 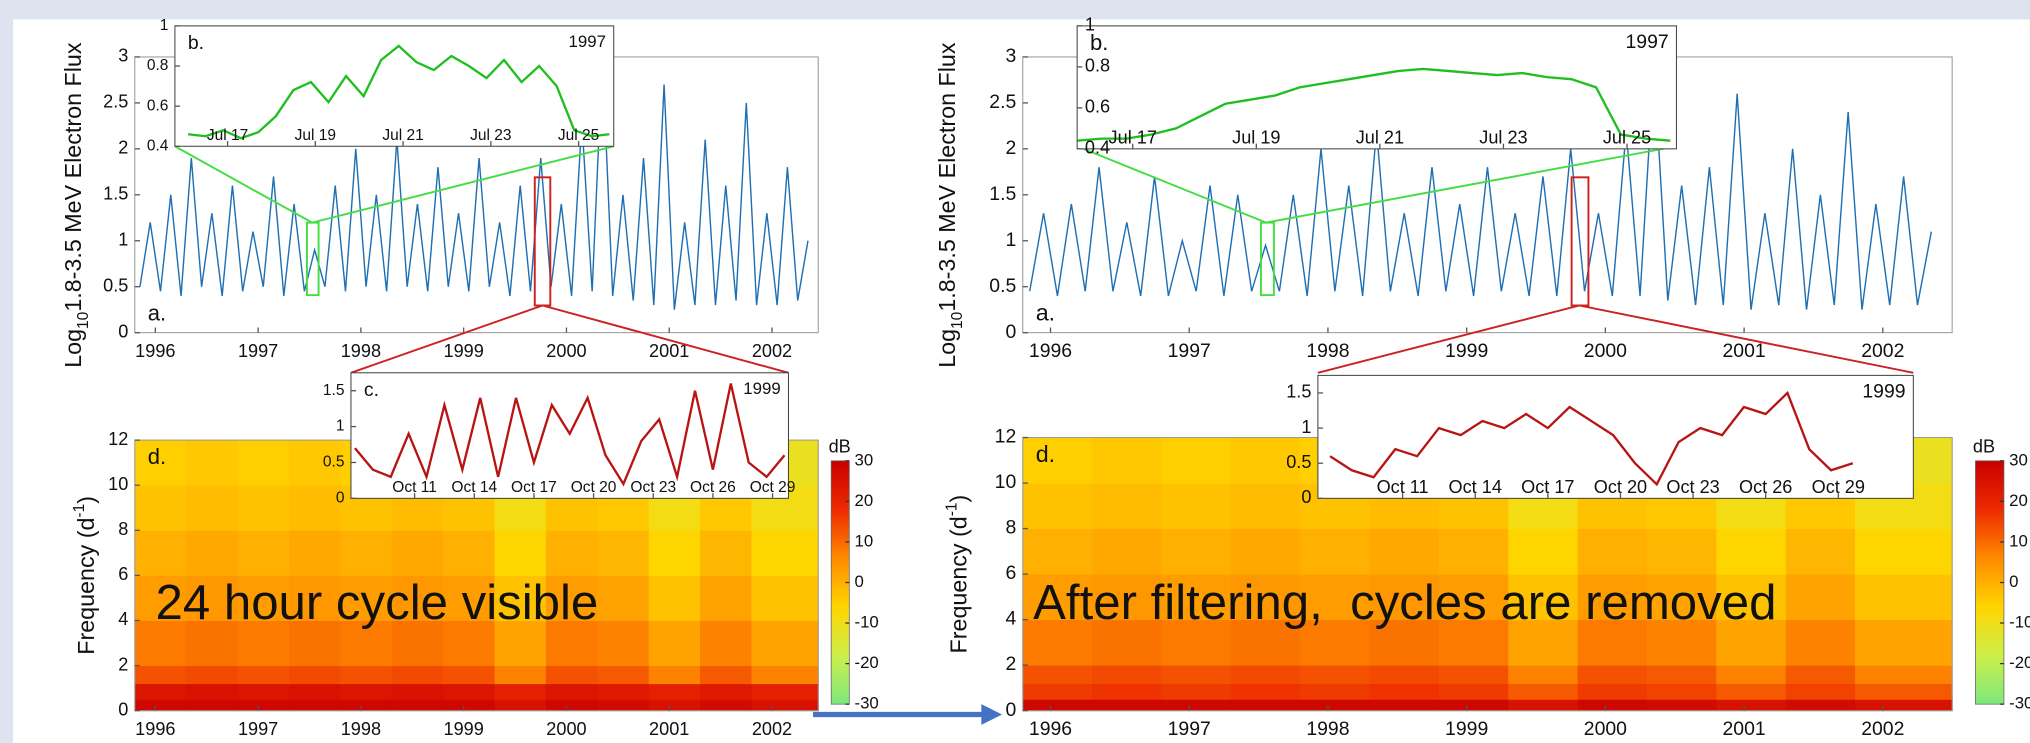 What do you see at coordinates (653, 487) in the screenshot?
I see `x-tick-label: Oct 23` at bounding box center [653, 487].